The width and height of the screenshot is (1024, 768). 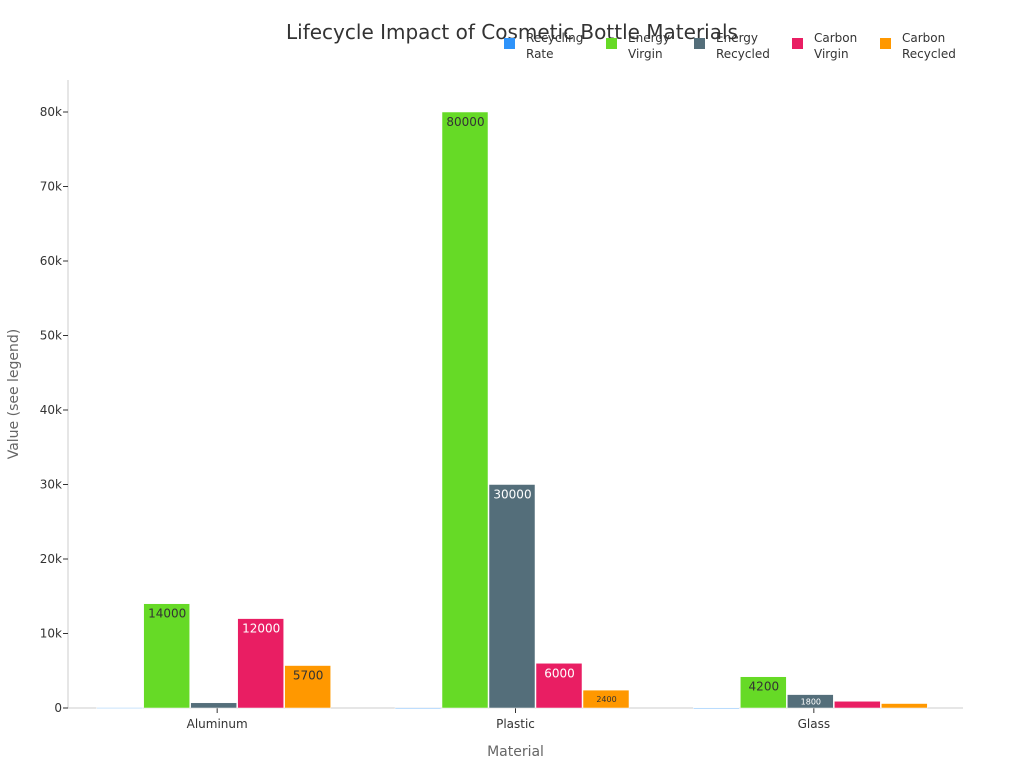 What do you see at coordinates (58, 708) in the screenshot?
I see `y-tick-label: 0` at bounding box center [58, 708].